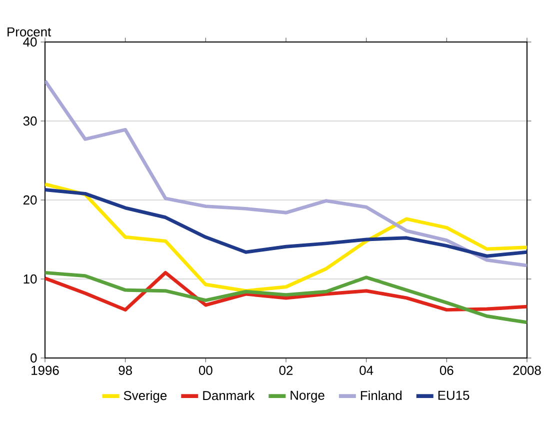 The image size is (547, 422). What do you see at coordinates (447, 370) in the screenshot?
I see `x-tick-label: 06` at bounding box center [447, 370].